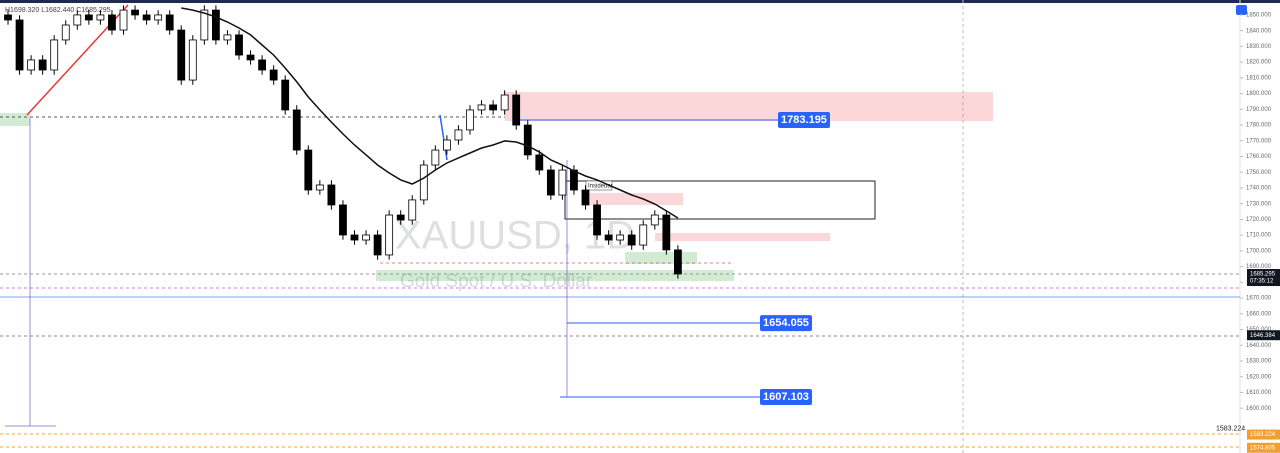 Image resolution: width=1280 pixels, height=453 pixels. I want to click on y-tick-label: 1610.000, so click(1259, 393).